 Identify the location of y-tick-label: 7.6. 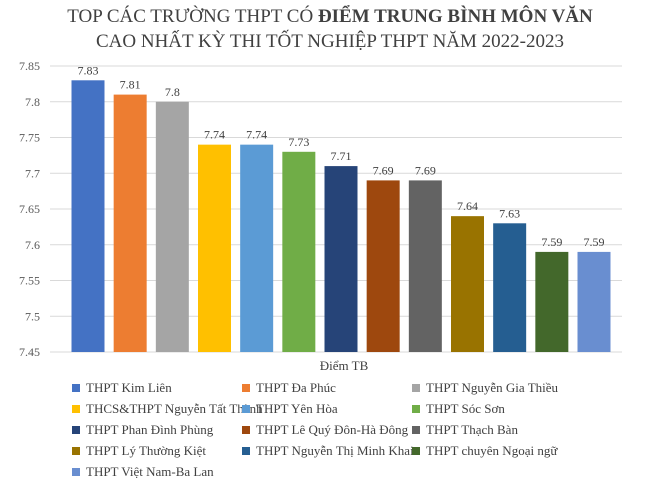
(32, 245).